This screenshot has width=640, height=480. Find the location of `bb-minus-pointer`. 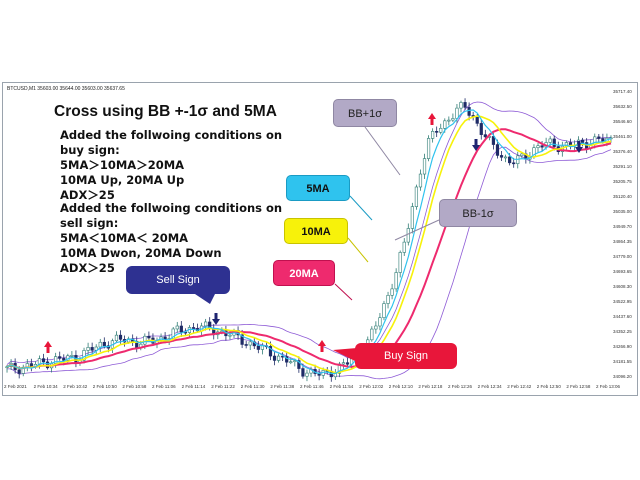

bb-minus-pointer is located at coordinates (417, 230).